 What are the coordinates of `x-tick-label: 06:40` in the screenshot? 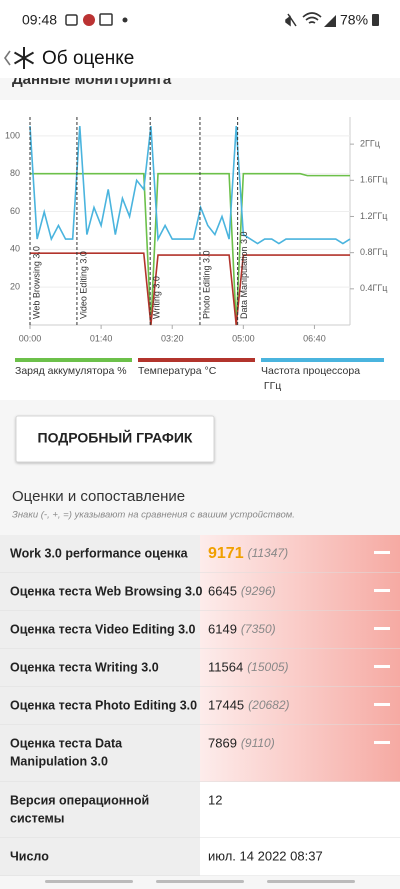 It's located at (314, 338).